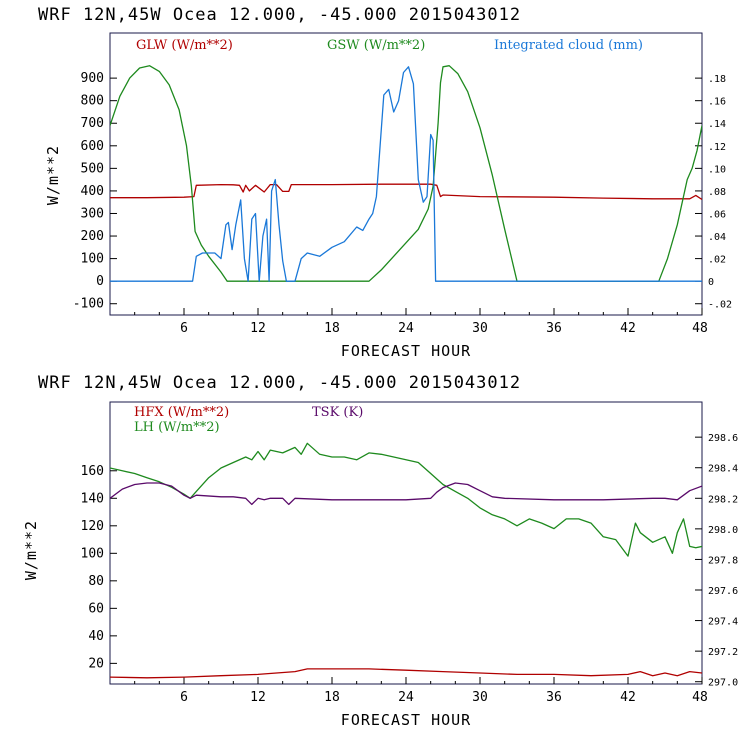  I want to click on bottom-y2-tick-label: 297.4, so click(723, 622).